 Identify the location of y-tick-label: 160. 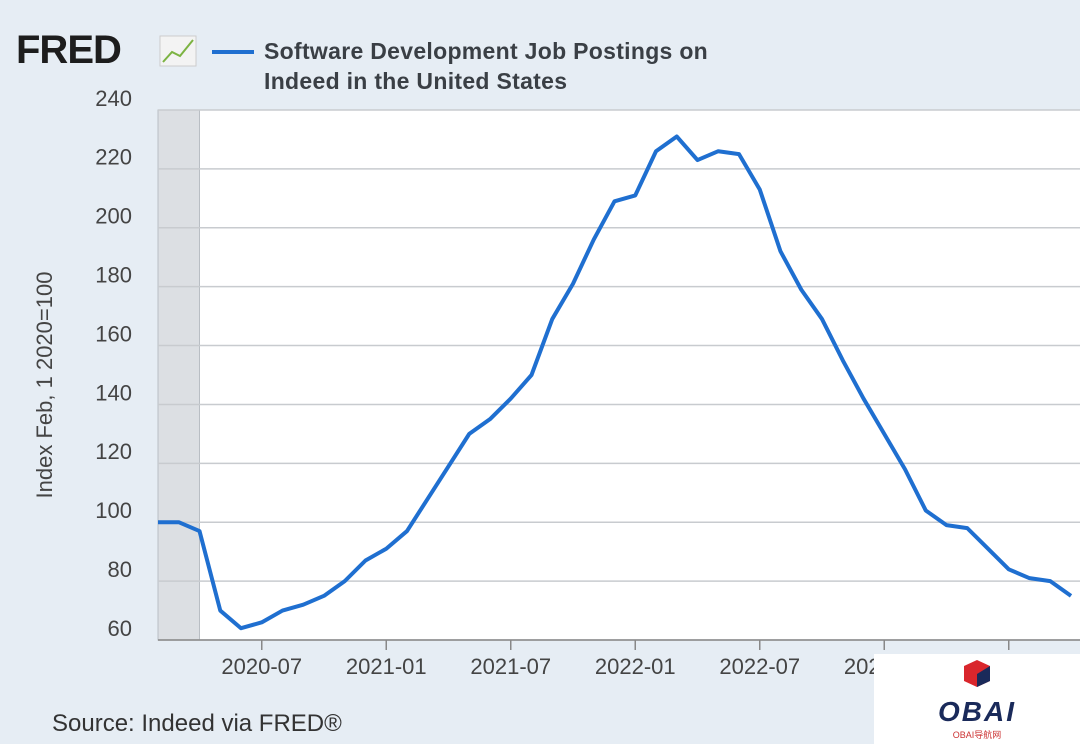
(113, 333).